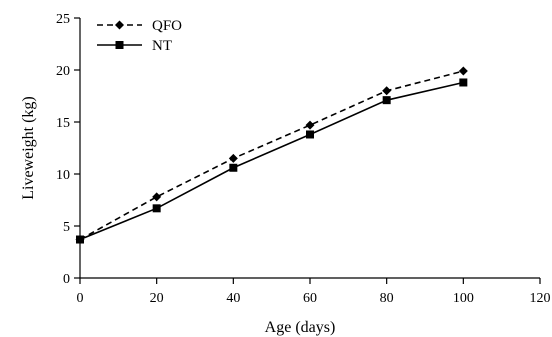 This screenshot has width=552, height=337. What do you see at coordinates (310, 298) in the screenshot?
I see `x-tick-label: 60` at bounding box center [310, 298].